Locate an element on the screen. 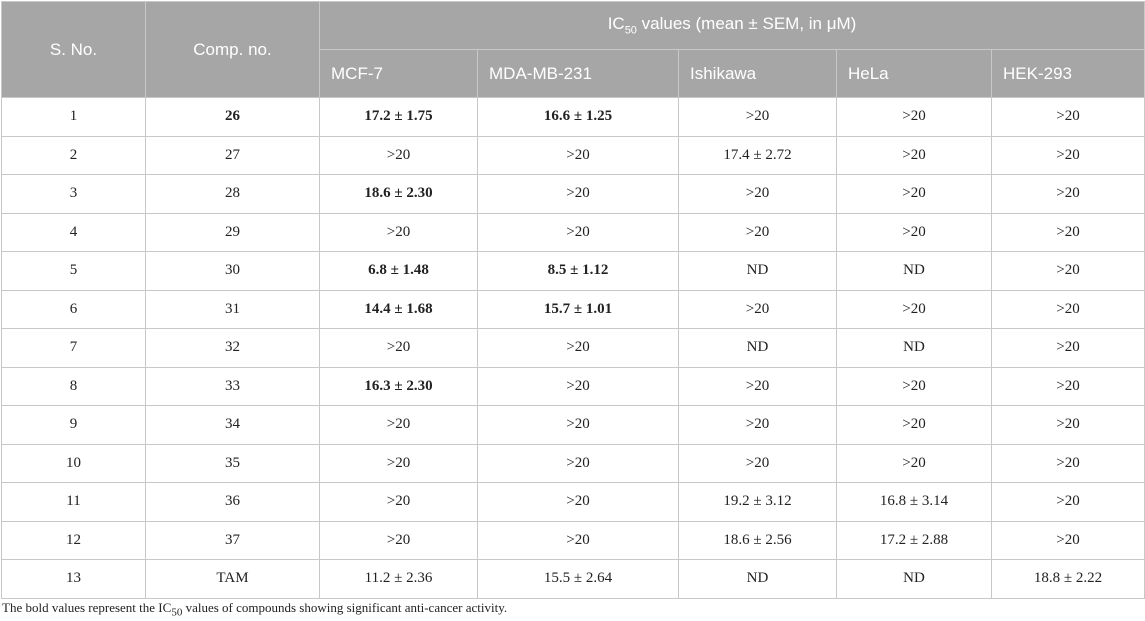  table-row: 9 34 >20 >20 >20 >20 >20 is located at coordinates (573, 425).